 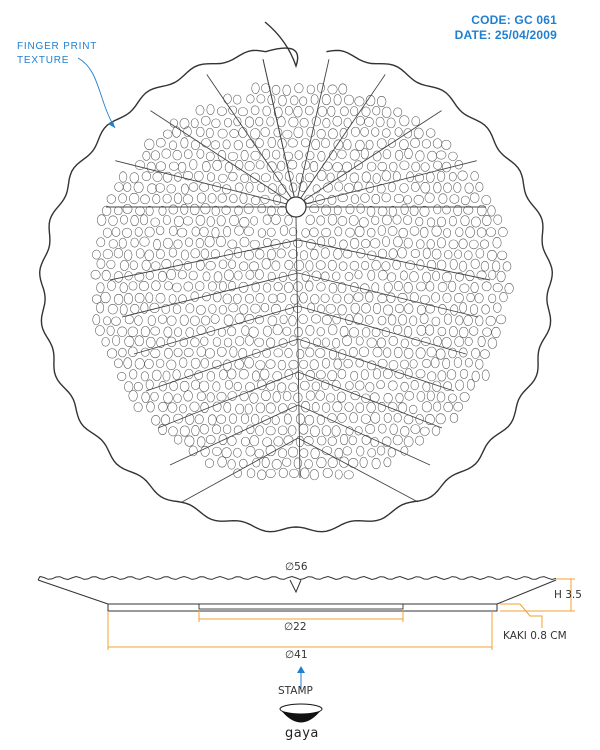 What do you see at coordinates (343, 136) in the screenshot?
I see `radial-vein` at bounding box center [343, 136].